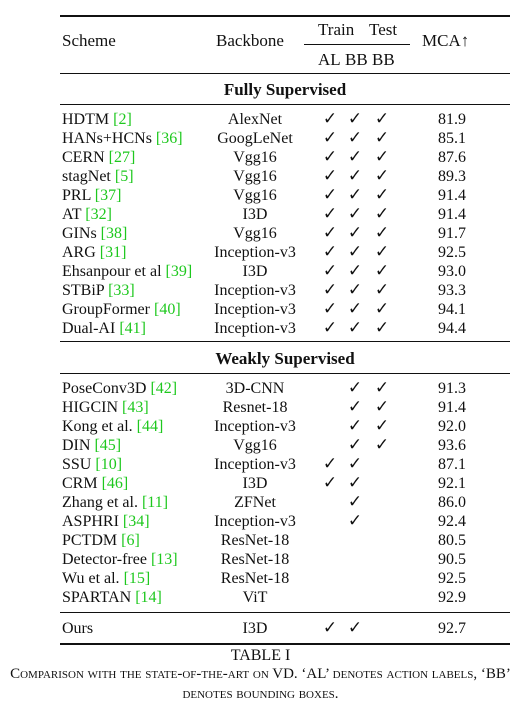  Describe the element at coordinates (179, 271) in the screenshot. I see `citation-link: [39]` at that location.